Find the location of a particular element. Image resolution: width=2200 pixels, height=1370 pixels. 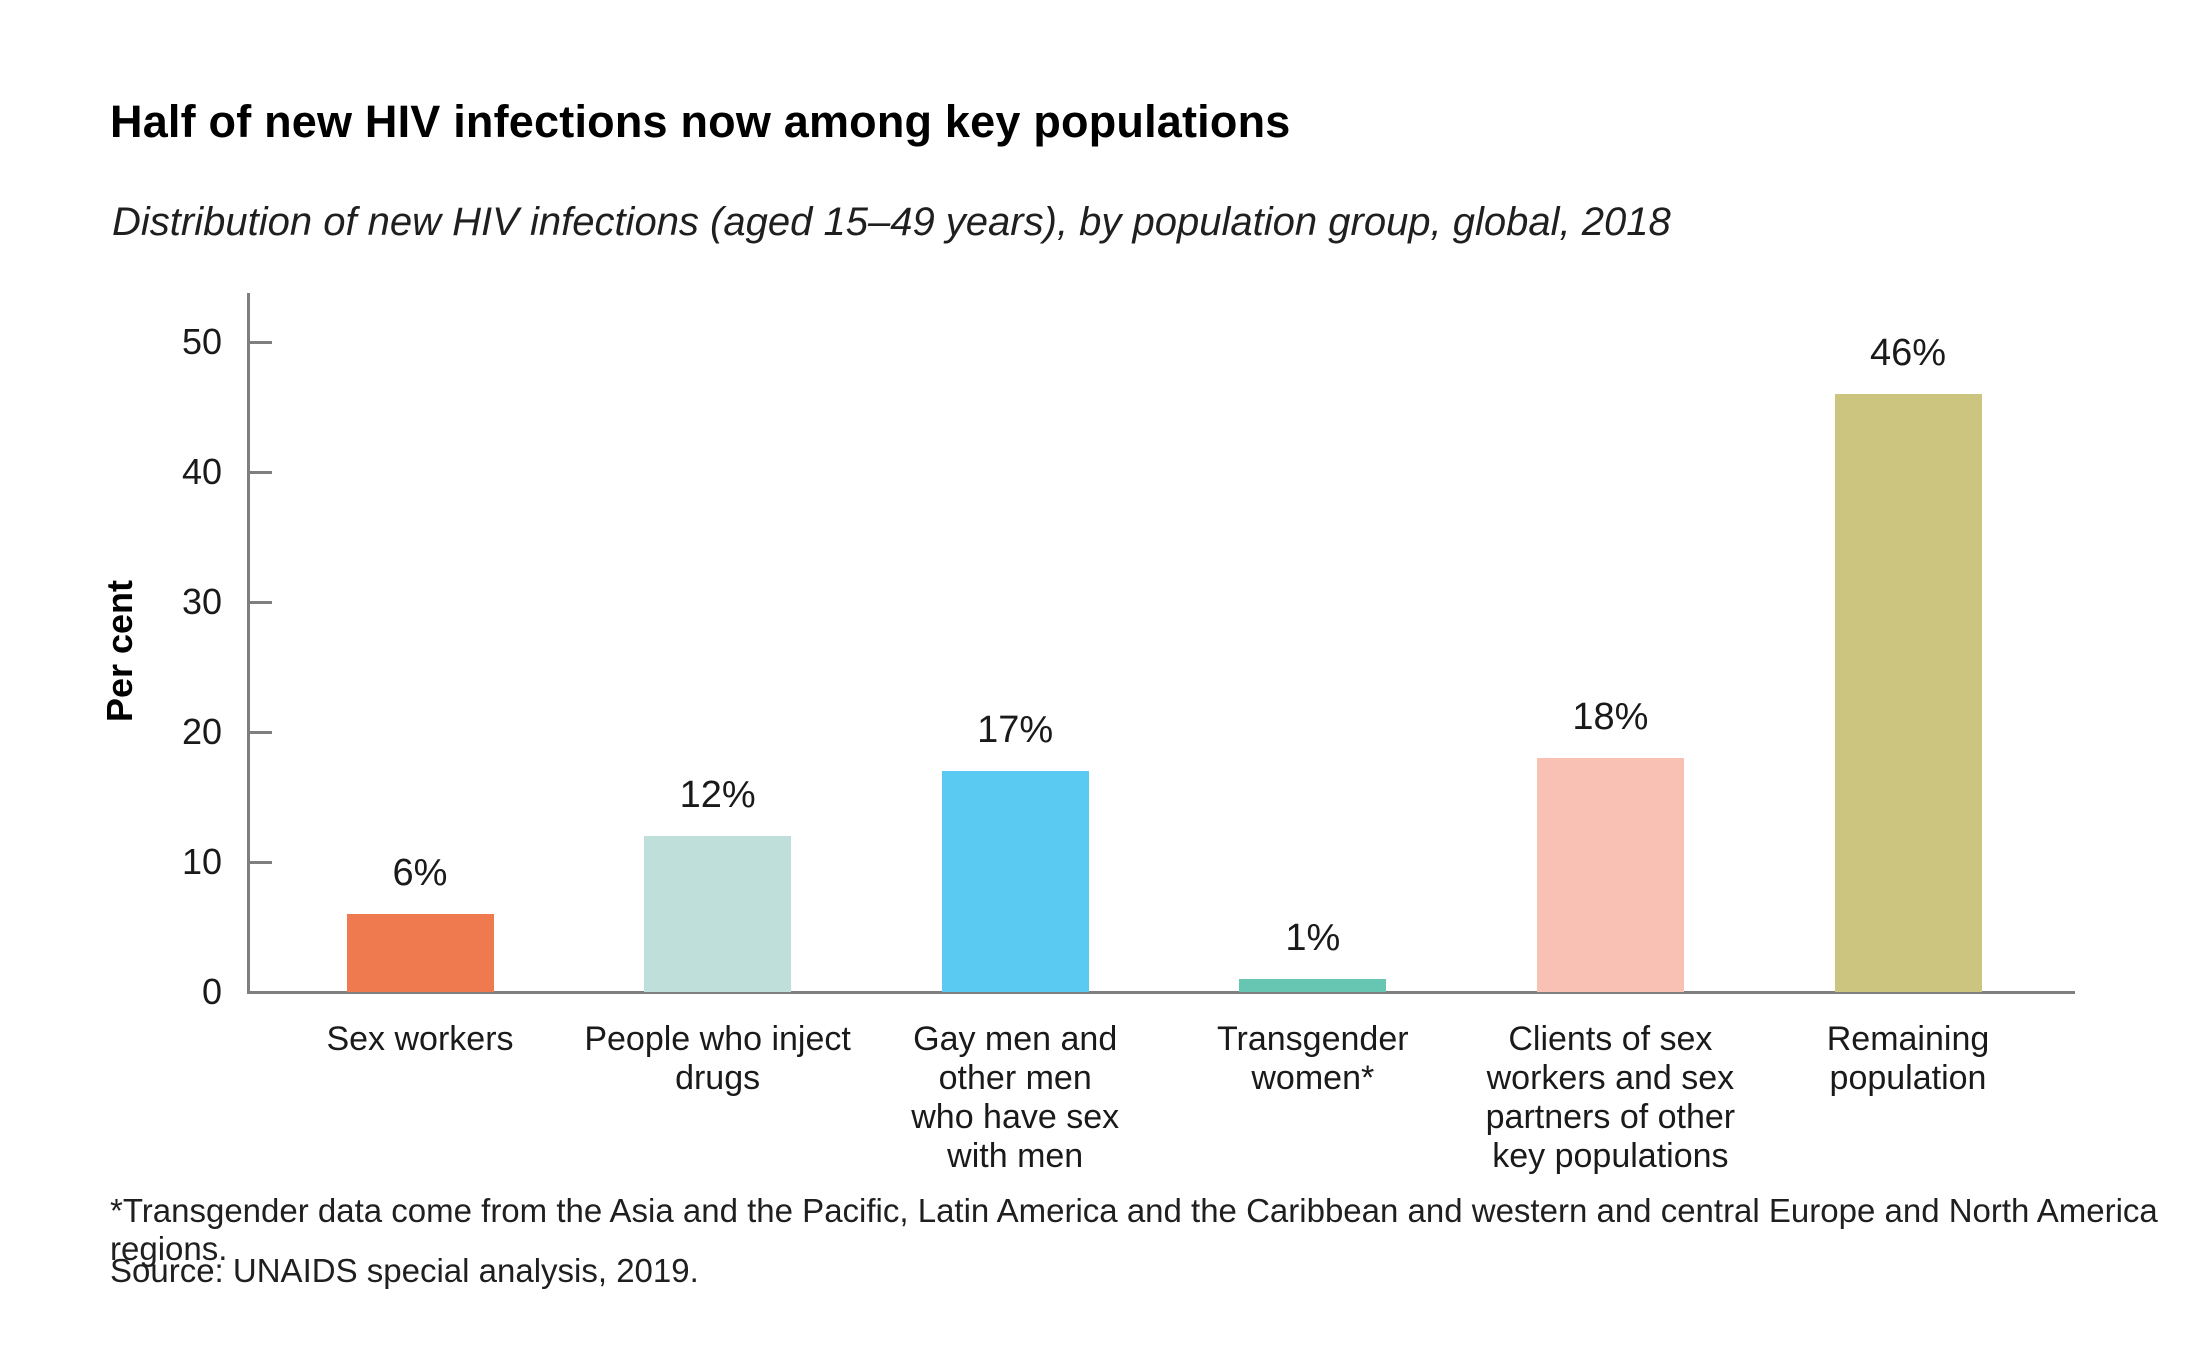

bar-value-label: 17% is located at coordinates (1015, 730).